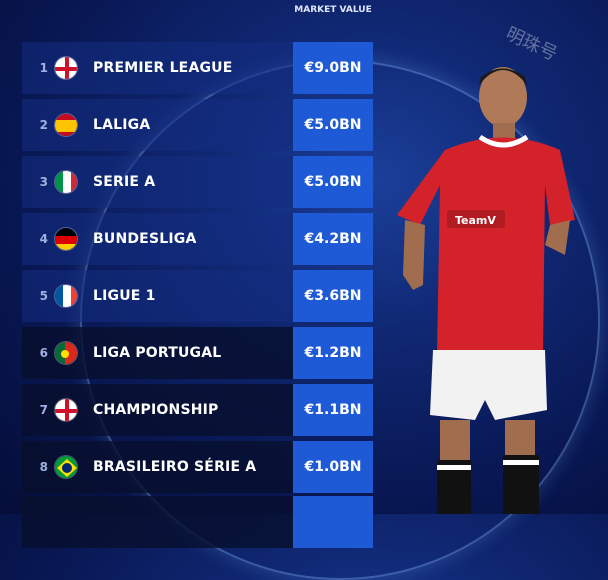 The height and width of the screenshot is (580, 608). What do you see at coordinates (197, 296) in the screenshot?
I see `league-row: 5 LIGUE 1 €3.6BN` at bounding box center [197, 296].